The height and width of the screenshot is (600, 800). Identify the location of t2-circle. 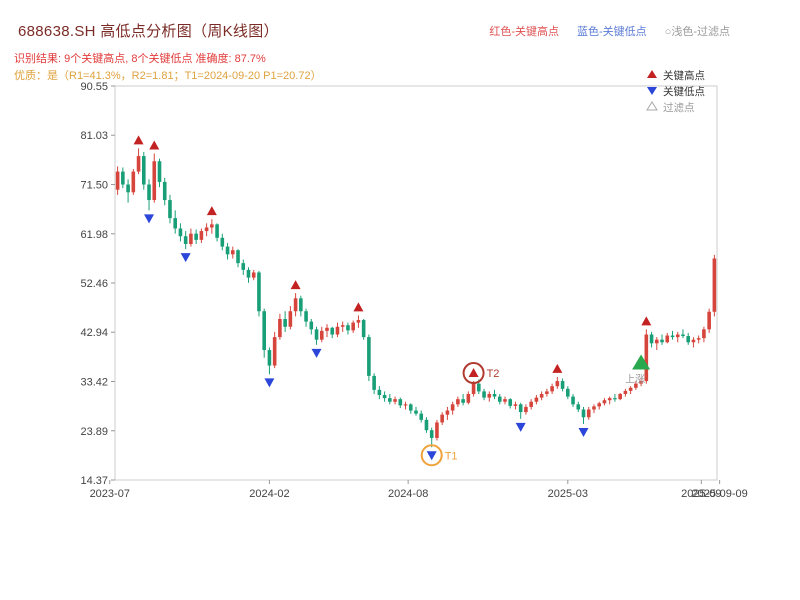
(473, 373).